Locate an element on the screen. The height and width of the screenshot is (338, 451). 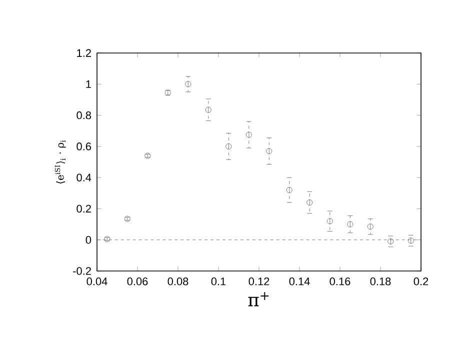
x-tick-label: 0.04 is located at coordinates (97, 282).